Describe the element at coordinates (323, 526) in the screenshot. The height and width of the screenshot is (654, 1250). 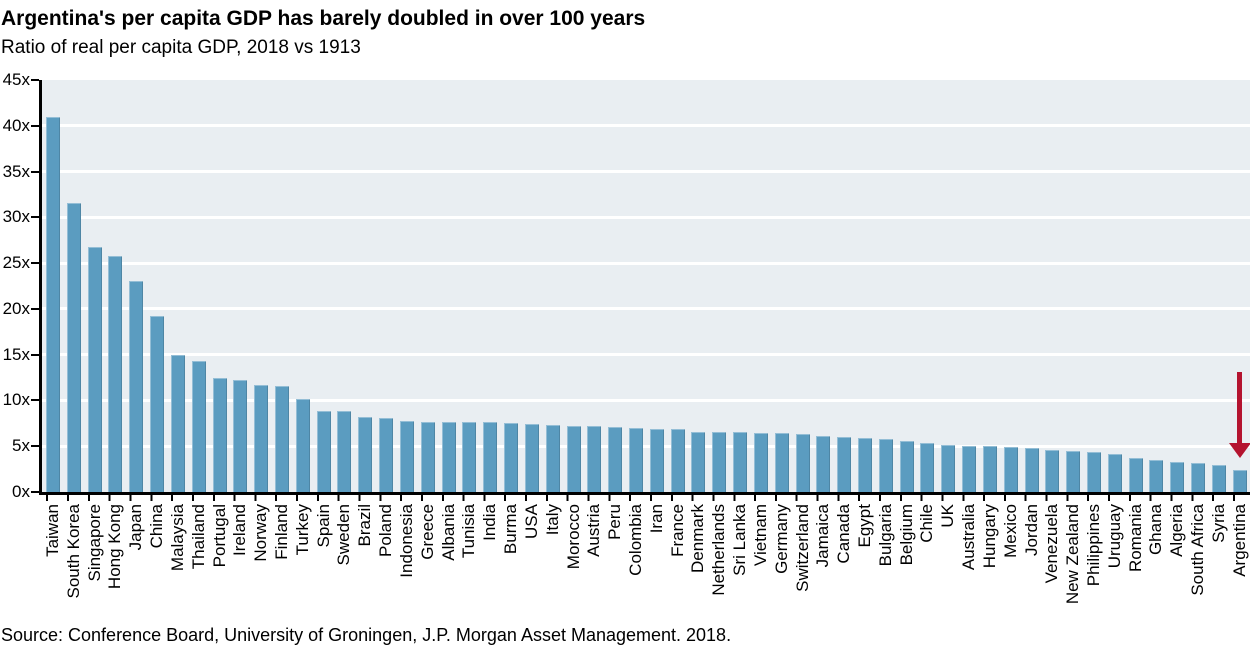
I see `category-label: Spain` at that location.